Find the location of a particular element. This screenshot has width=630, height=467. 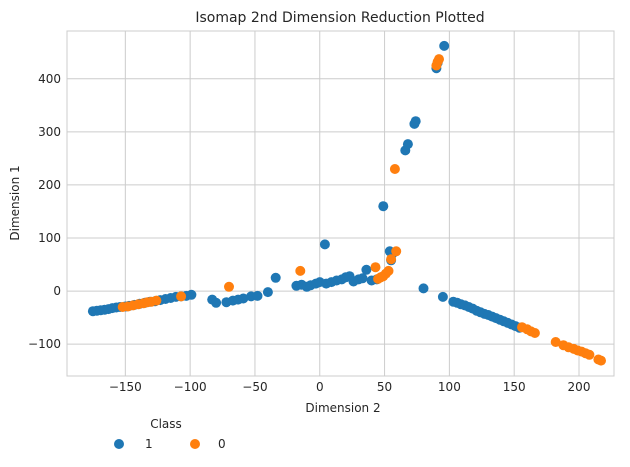

x-tick-label: −50 is located at coordinates (254, 387).